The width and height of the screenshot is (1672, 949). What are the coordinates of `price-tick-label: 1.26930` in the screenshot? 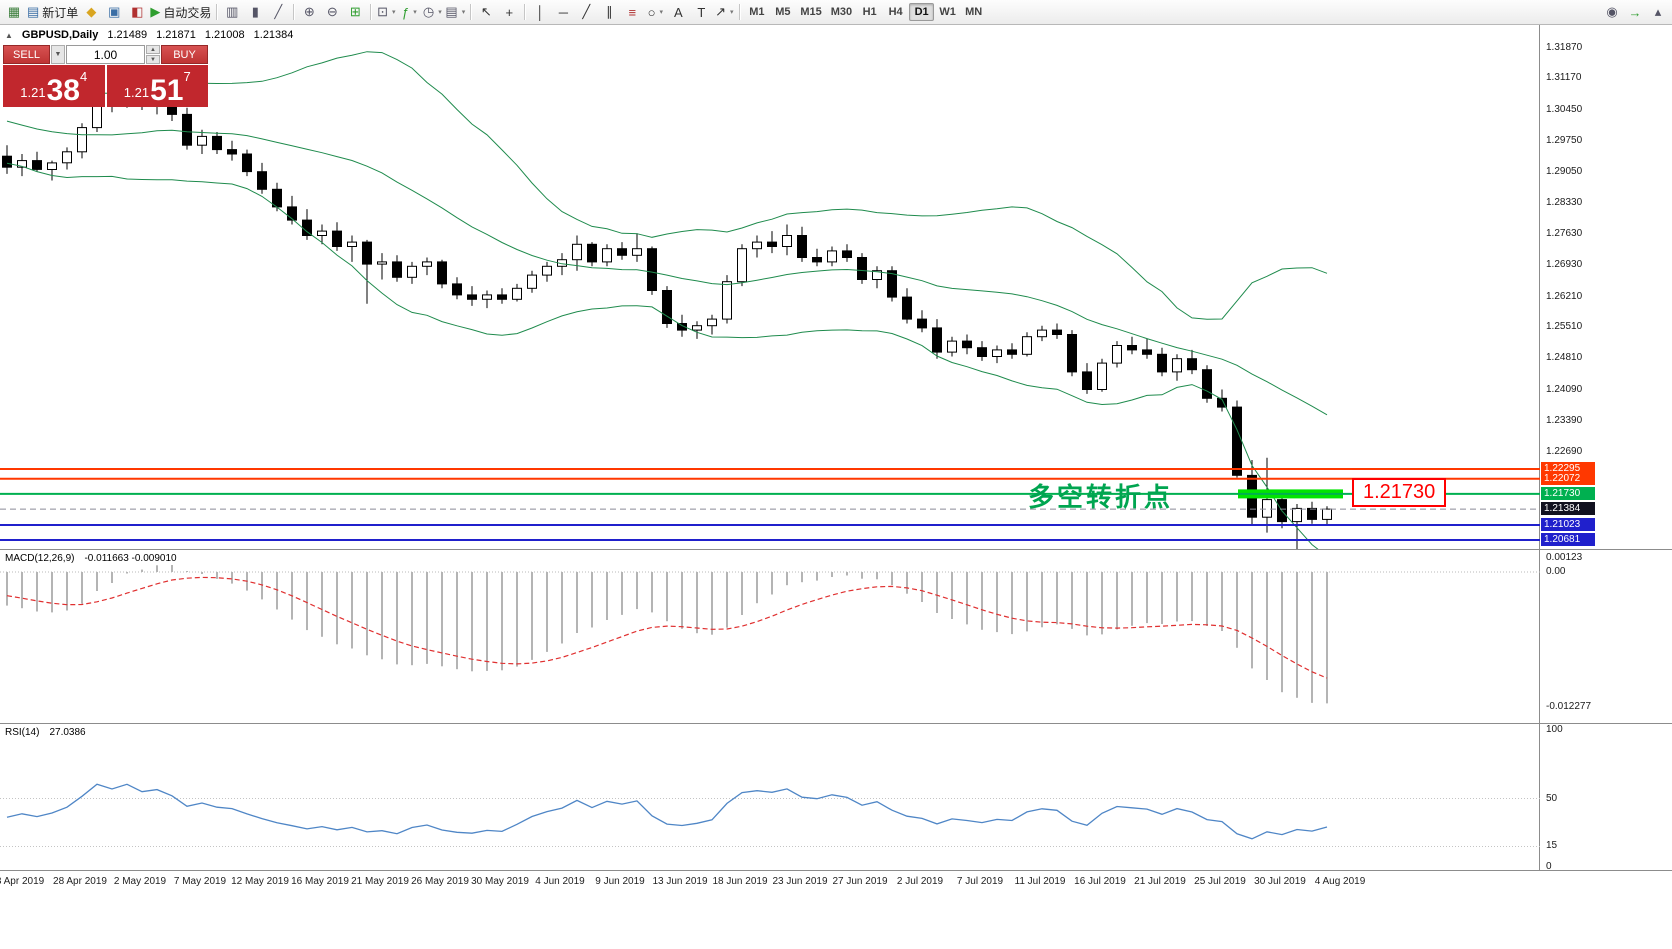 It's located at (1564, 264).